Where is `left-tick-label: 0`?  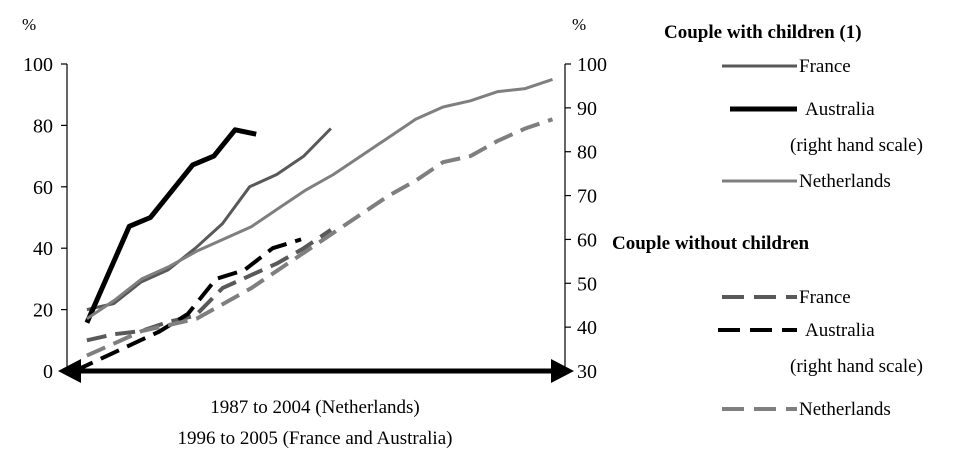
left-tick-label: 0 is located at coordinates (48, 372).